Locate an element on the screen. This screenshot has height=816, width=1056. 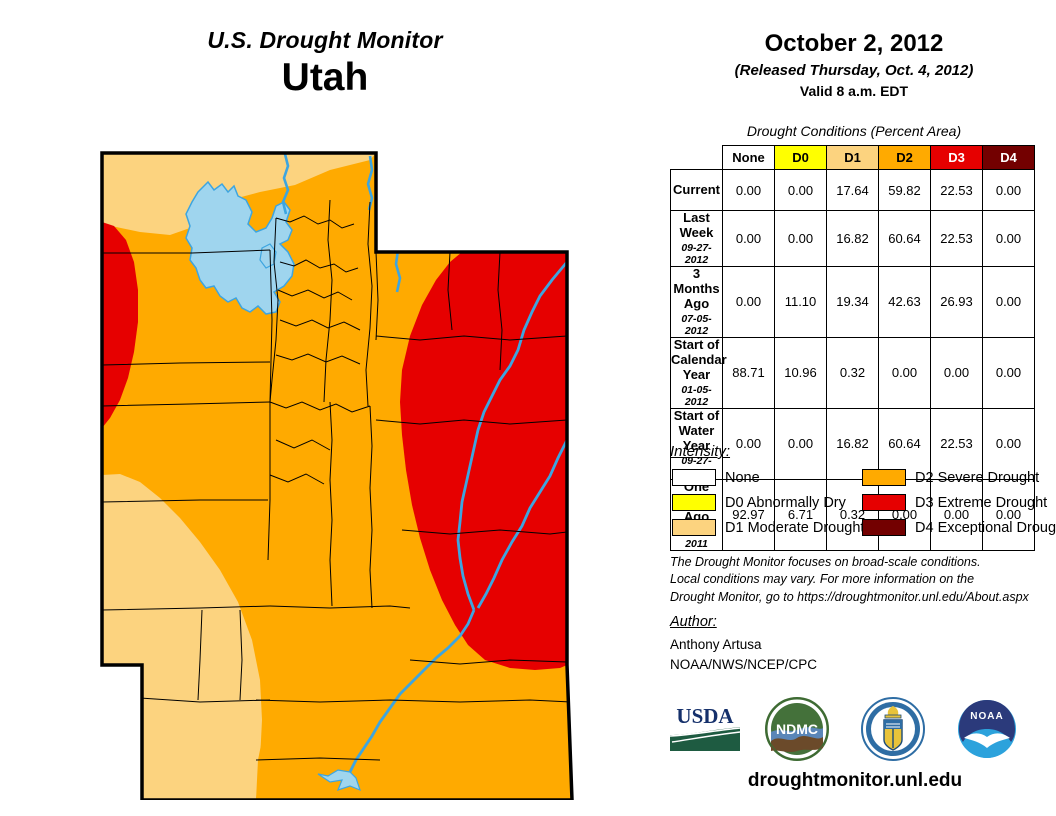
title-block: U.S. Drought Monitor Utah is located at coordinates (325, 64).